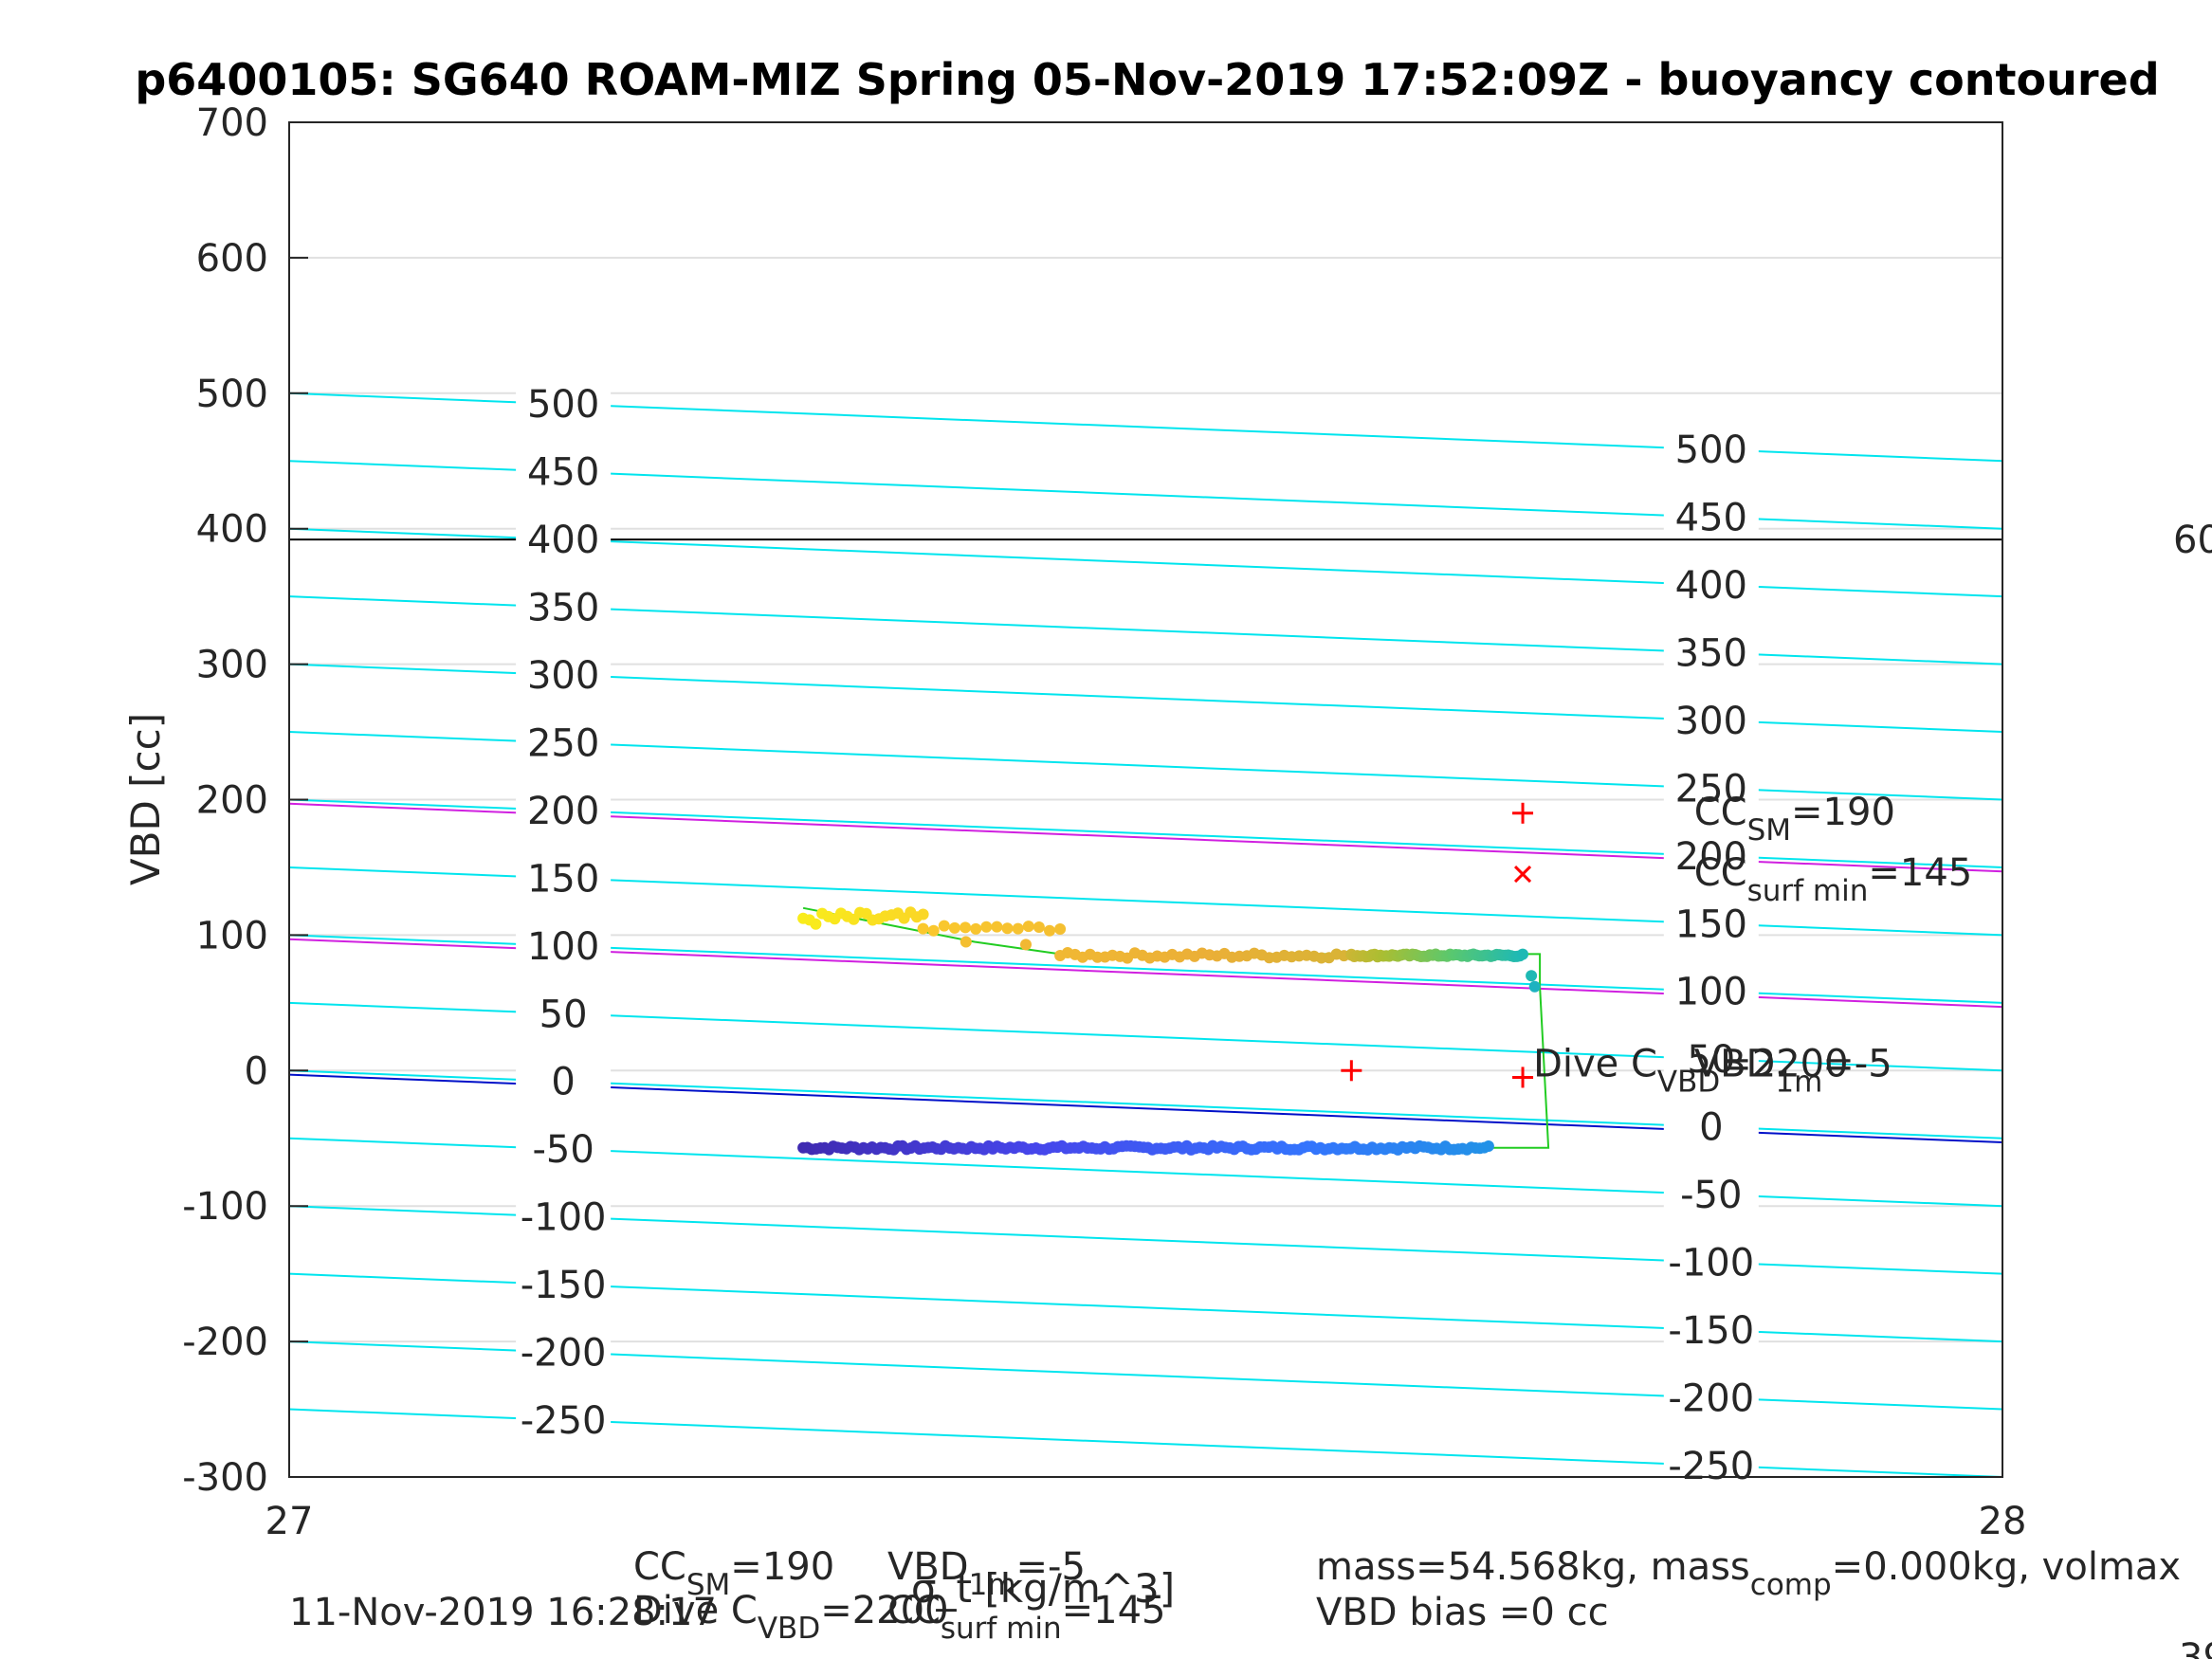 The image size is (2212, 1659). I want to click on y-tick-label: 400, so click(232, 530).